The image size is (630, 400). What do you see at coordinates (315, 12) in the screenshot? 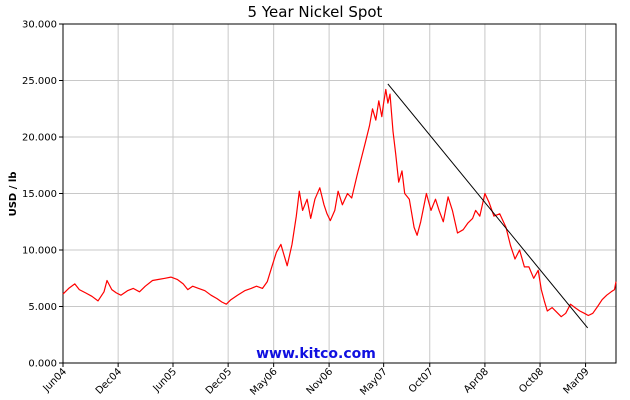
I see `chart-title: 5 Year Nickel Spot` at bounding box center [315, 12].